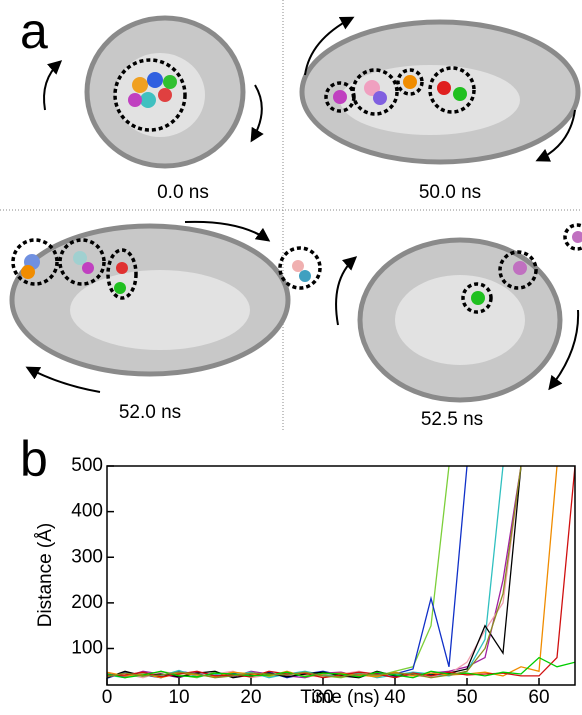 The image size is (582, 715). I want to click on y-tick-label: 100, so click(87, 648).